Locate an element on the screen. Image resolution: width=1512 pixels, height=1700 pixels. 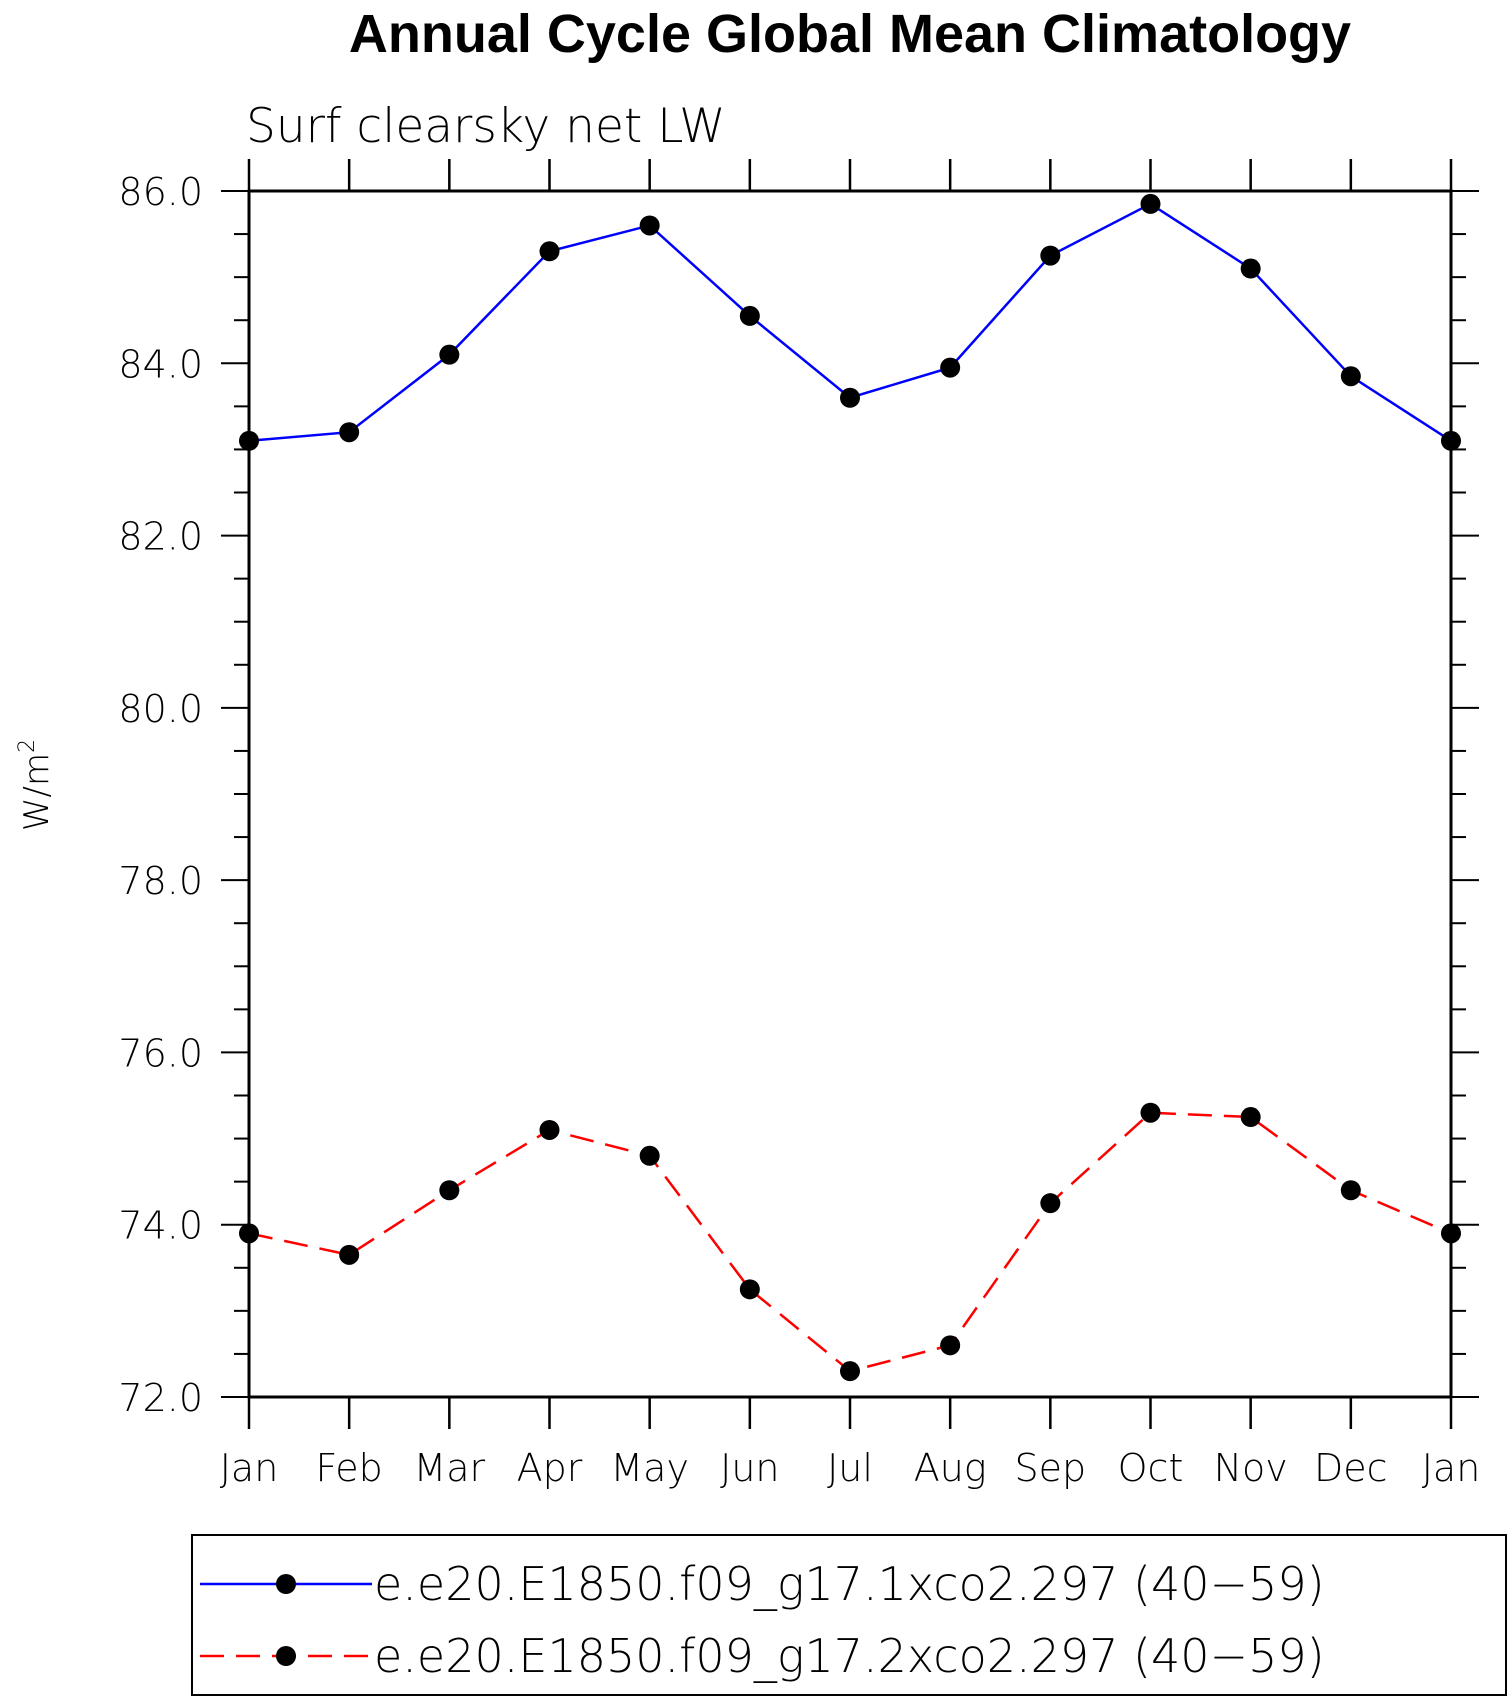
y-tick-label: 84.0 is located at coordinates (160, 364).